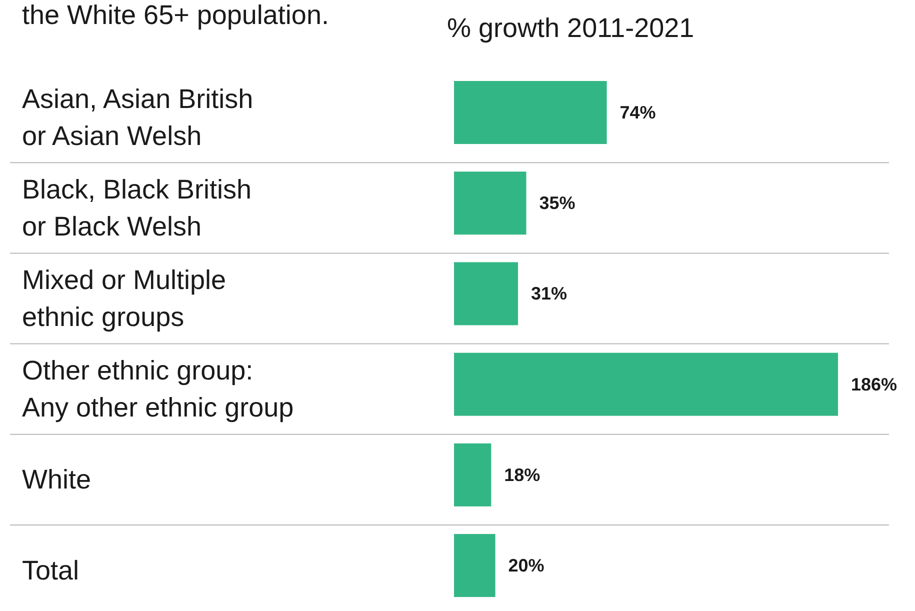 This screenshot has width=915, height=611. I want to click on y-tick-label: Other ethnic group: Any other ethnic group, so click(158, 389).